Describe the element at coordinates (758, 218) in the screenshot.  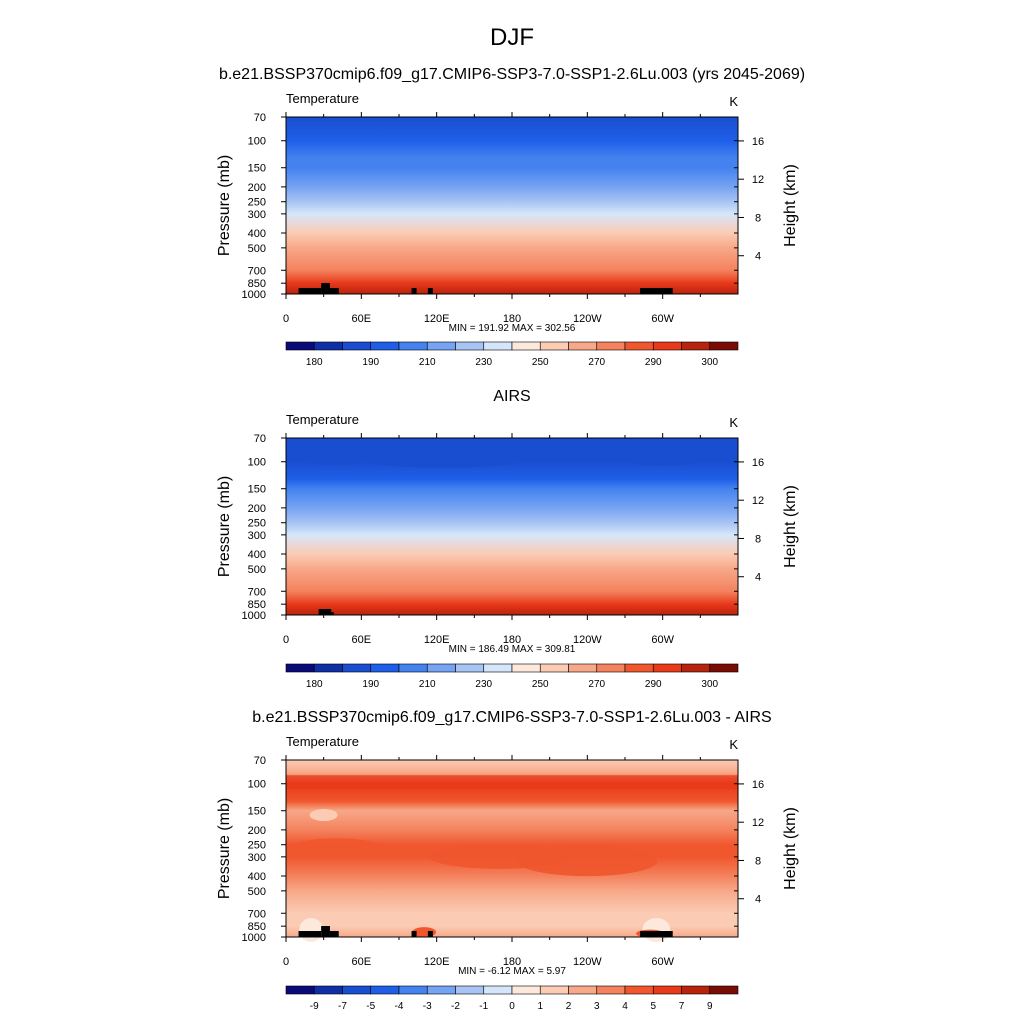
I see `y-right-tick-label: 8` at that location.